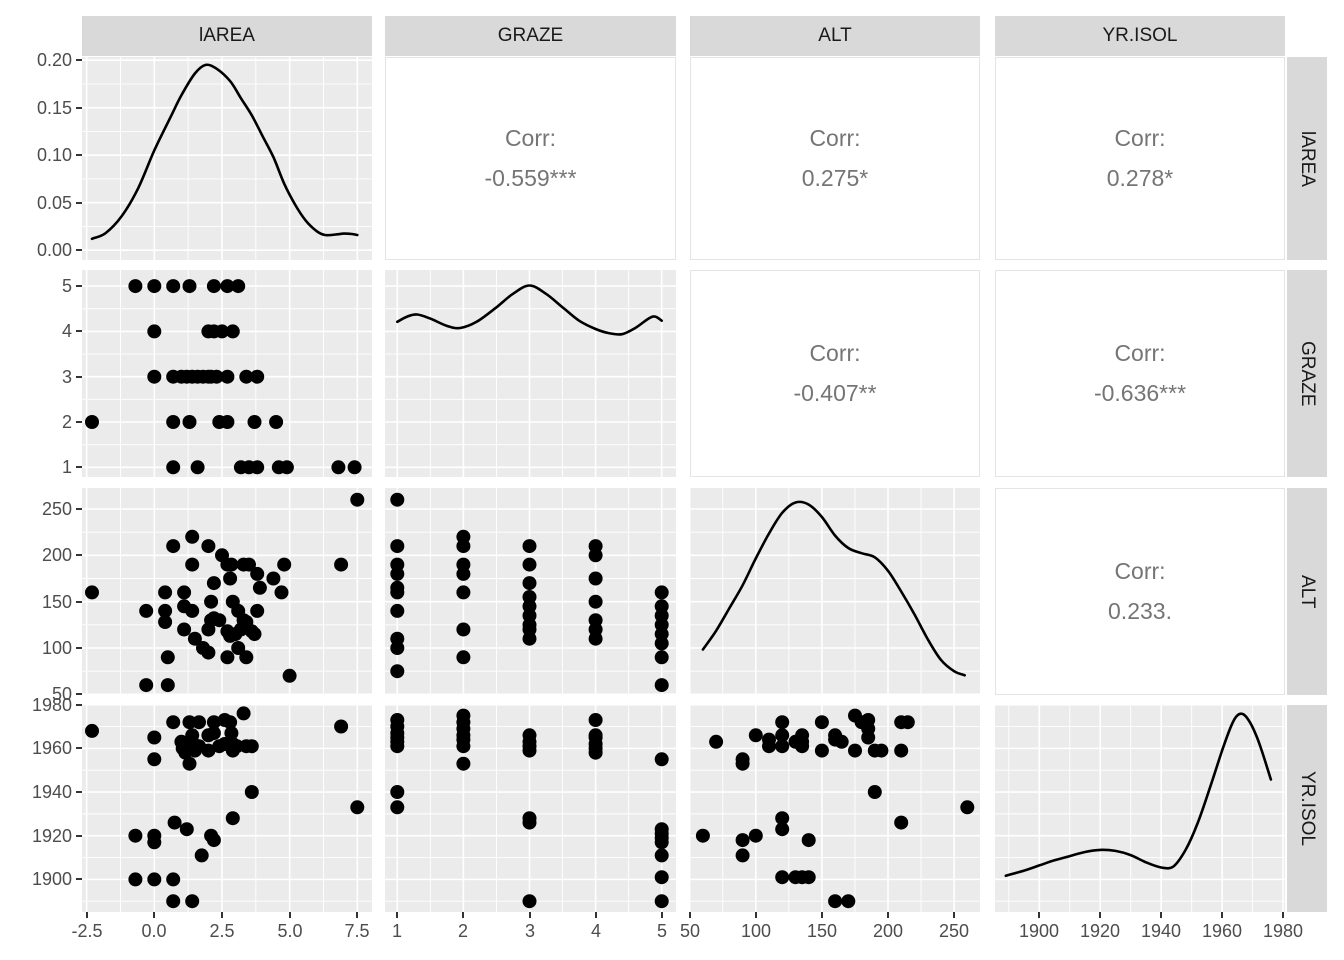  Describe the element at coordinates (835, 158) in the screenshot. I see `corr-cell-larea-alt: Corr: 0.275*` at that location.